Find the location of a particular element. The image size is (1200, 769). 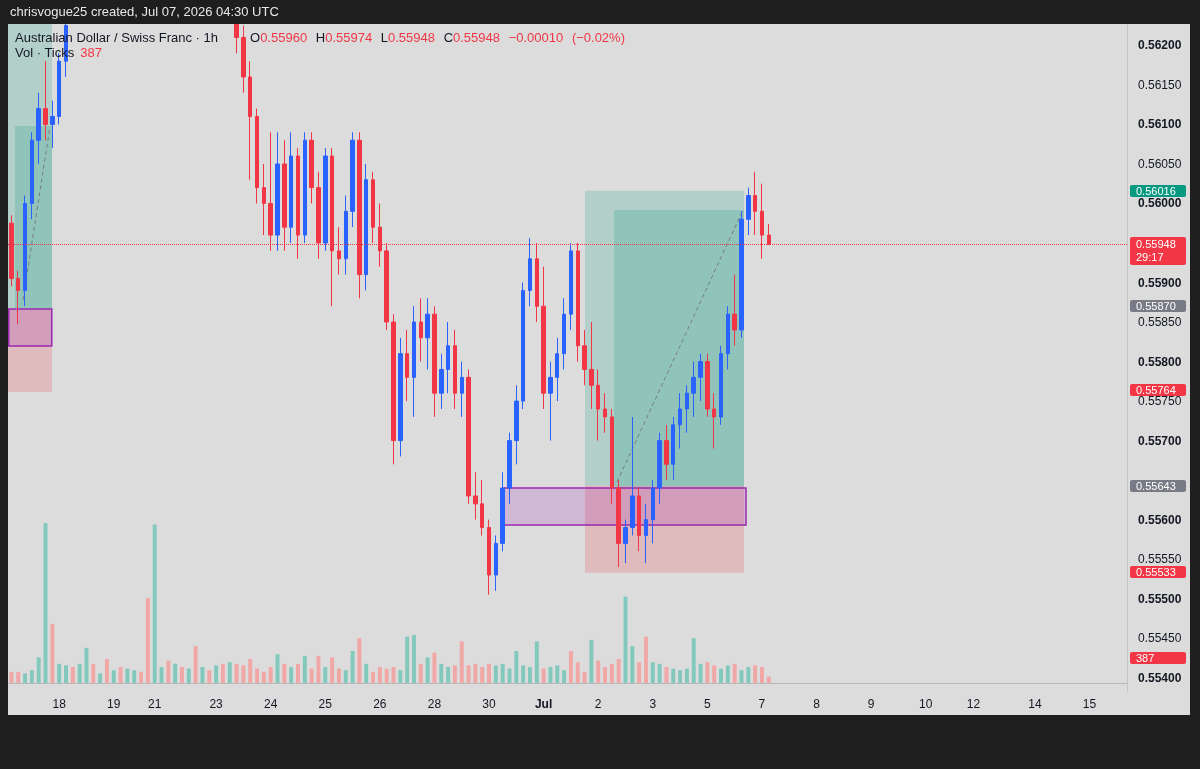

x-tick-label: 3 is located at coordinates (653, 704).